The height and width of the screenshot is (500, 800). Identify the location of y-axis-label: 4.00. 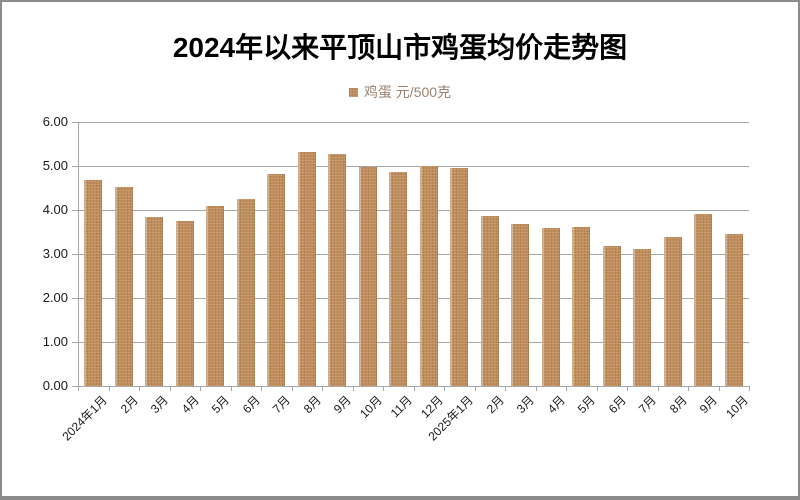
(55, 209).